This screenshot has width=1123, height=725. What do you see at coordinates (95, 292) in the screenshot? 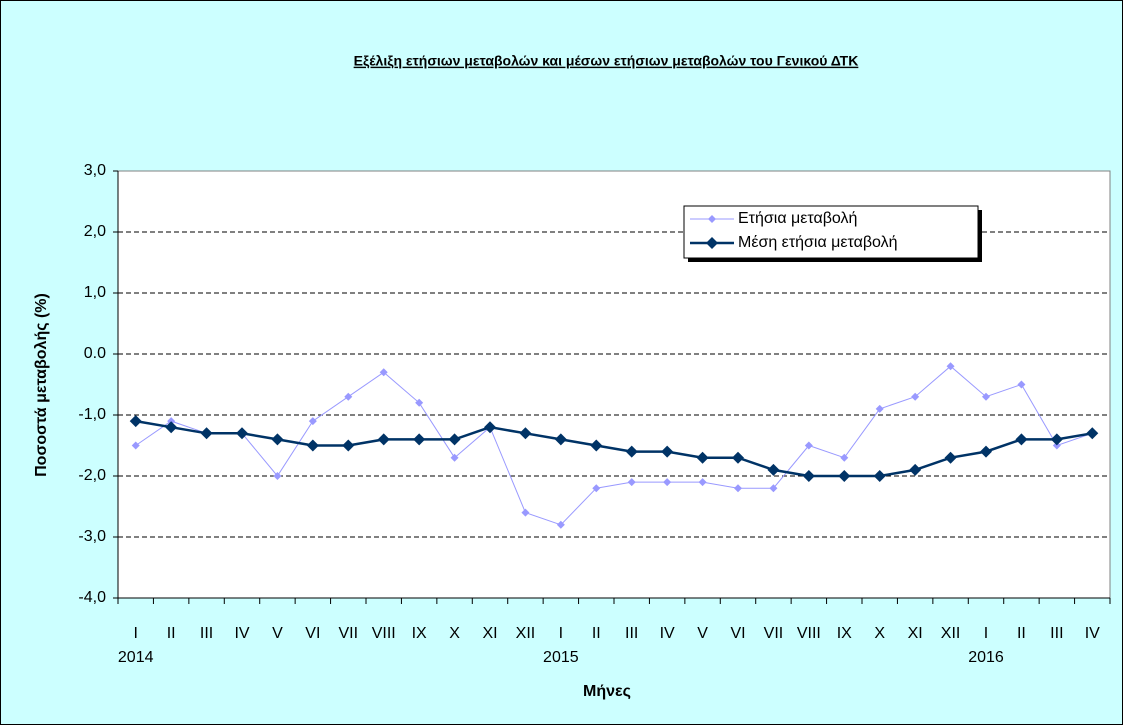
I see `y-tick-label: 1,0` at bounding box center [95, 292].